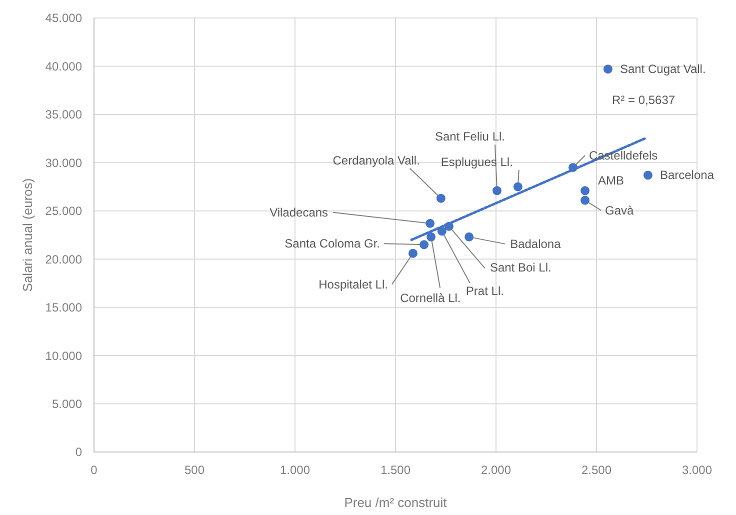 The image size is (736, 515). Describe the element at coordinates (536, 243) in the screenshot. I see `annotation: Badalona` at that location.